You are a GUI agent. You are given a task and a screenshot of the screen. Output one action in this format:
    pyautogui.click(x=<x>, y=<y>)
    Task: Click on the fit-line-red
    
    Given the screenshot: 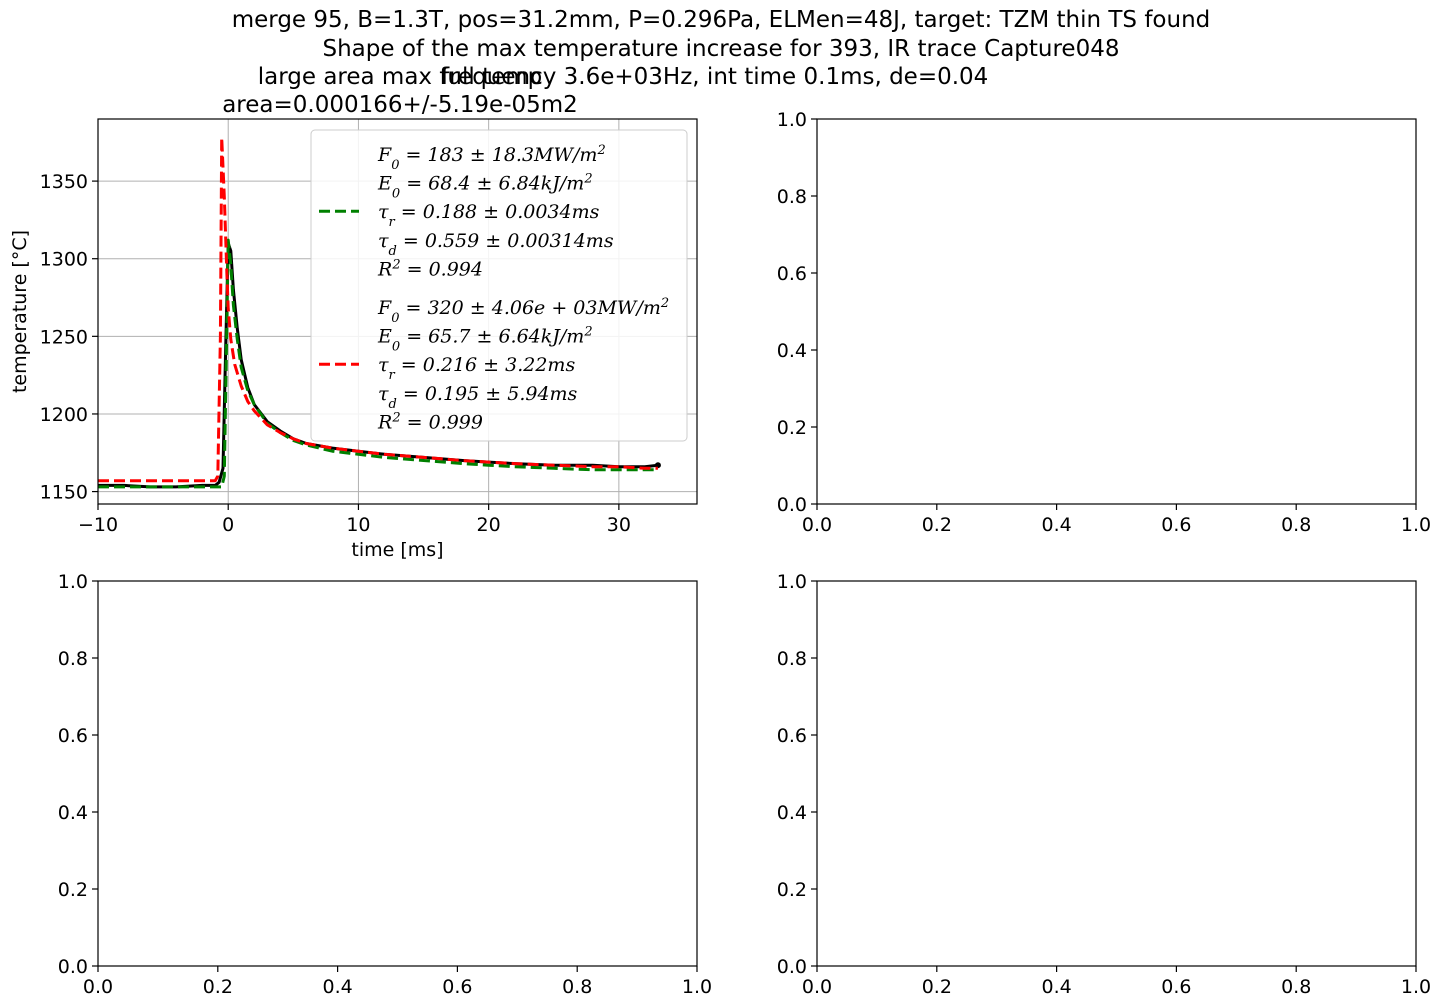 What is the action you would take?
    pyautogui.click(x=378, y=309)
    